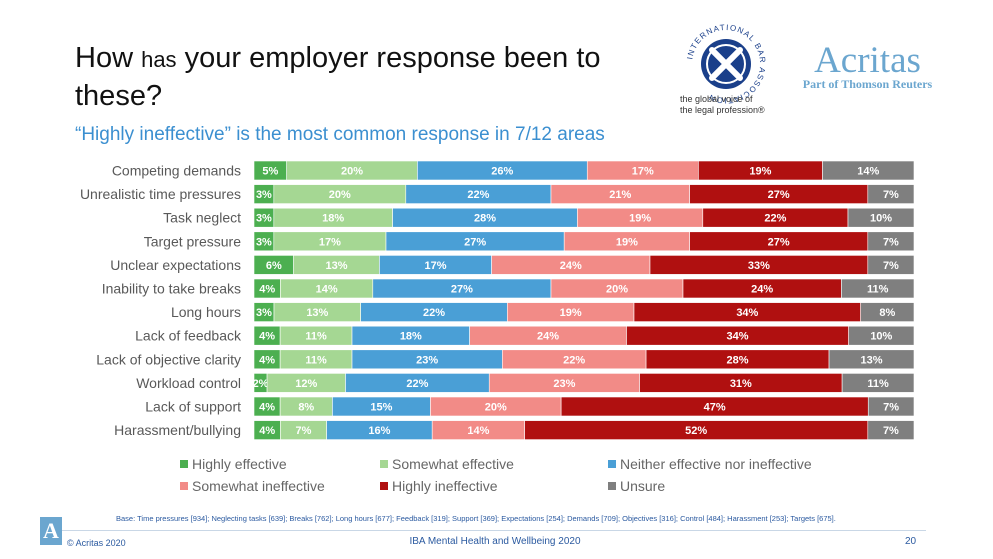  I want to click on category-label-target-pressure: Target pressure, so click(192, 241).